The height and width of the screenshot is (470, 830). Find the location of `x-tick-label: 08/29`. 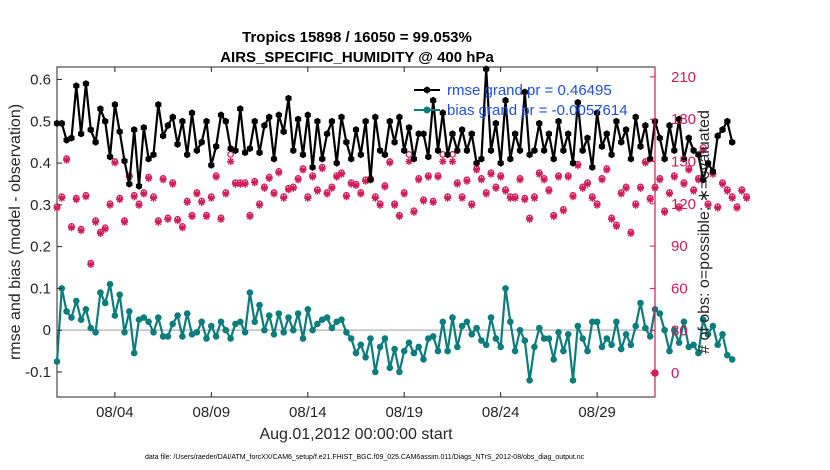

x-tick-label: 08/29 is located at coordinates (597, 412).